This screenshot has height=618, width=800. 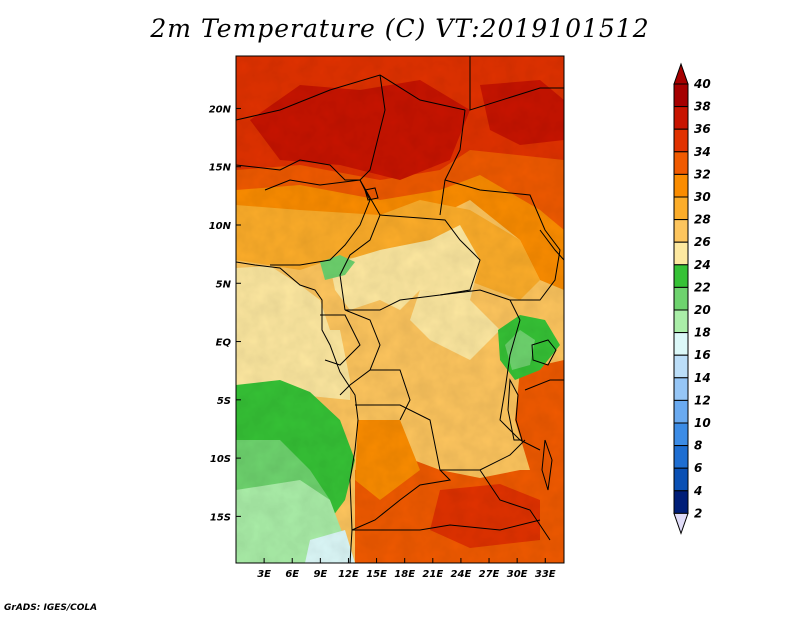 What do you see at coordinates (220, 109) in the screenshot?
I see `lat-tick-label: 20N` at bounding box center [220, 109].